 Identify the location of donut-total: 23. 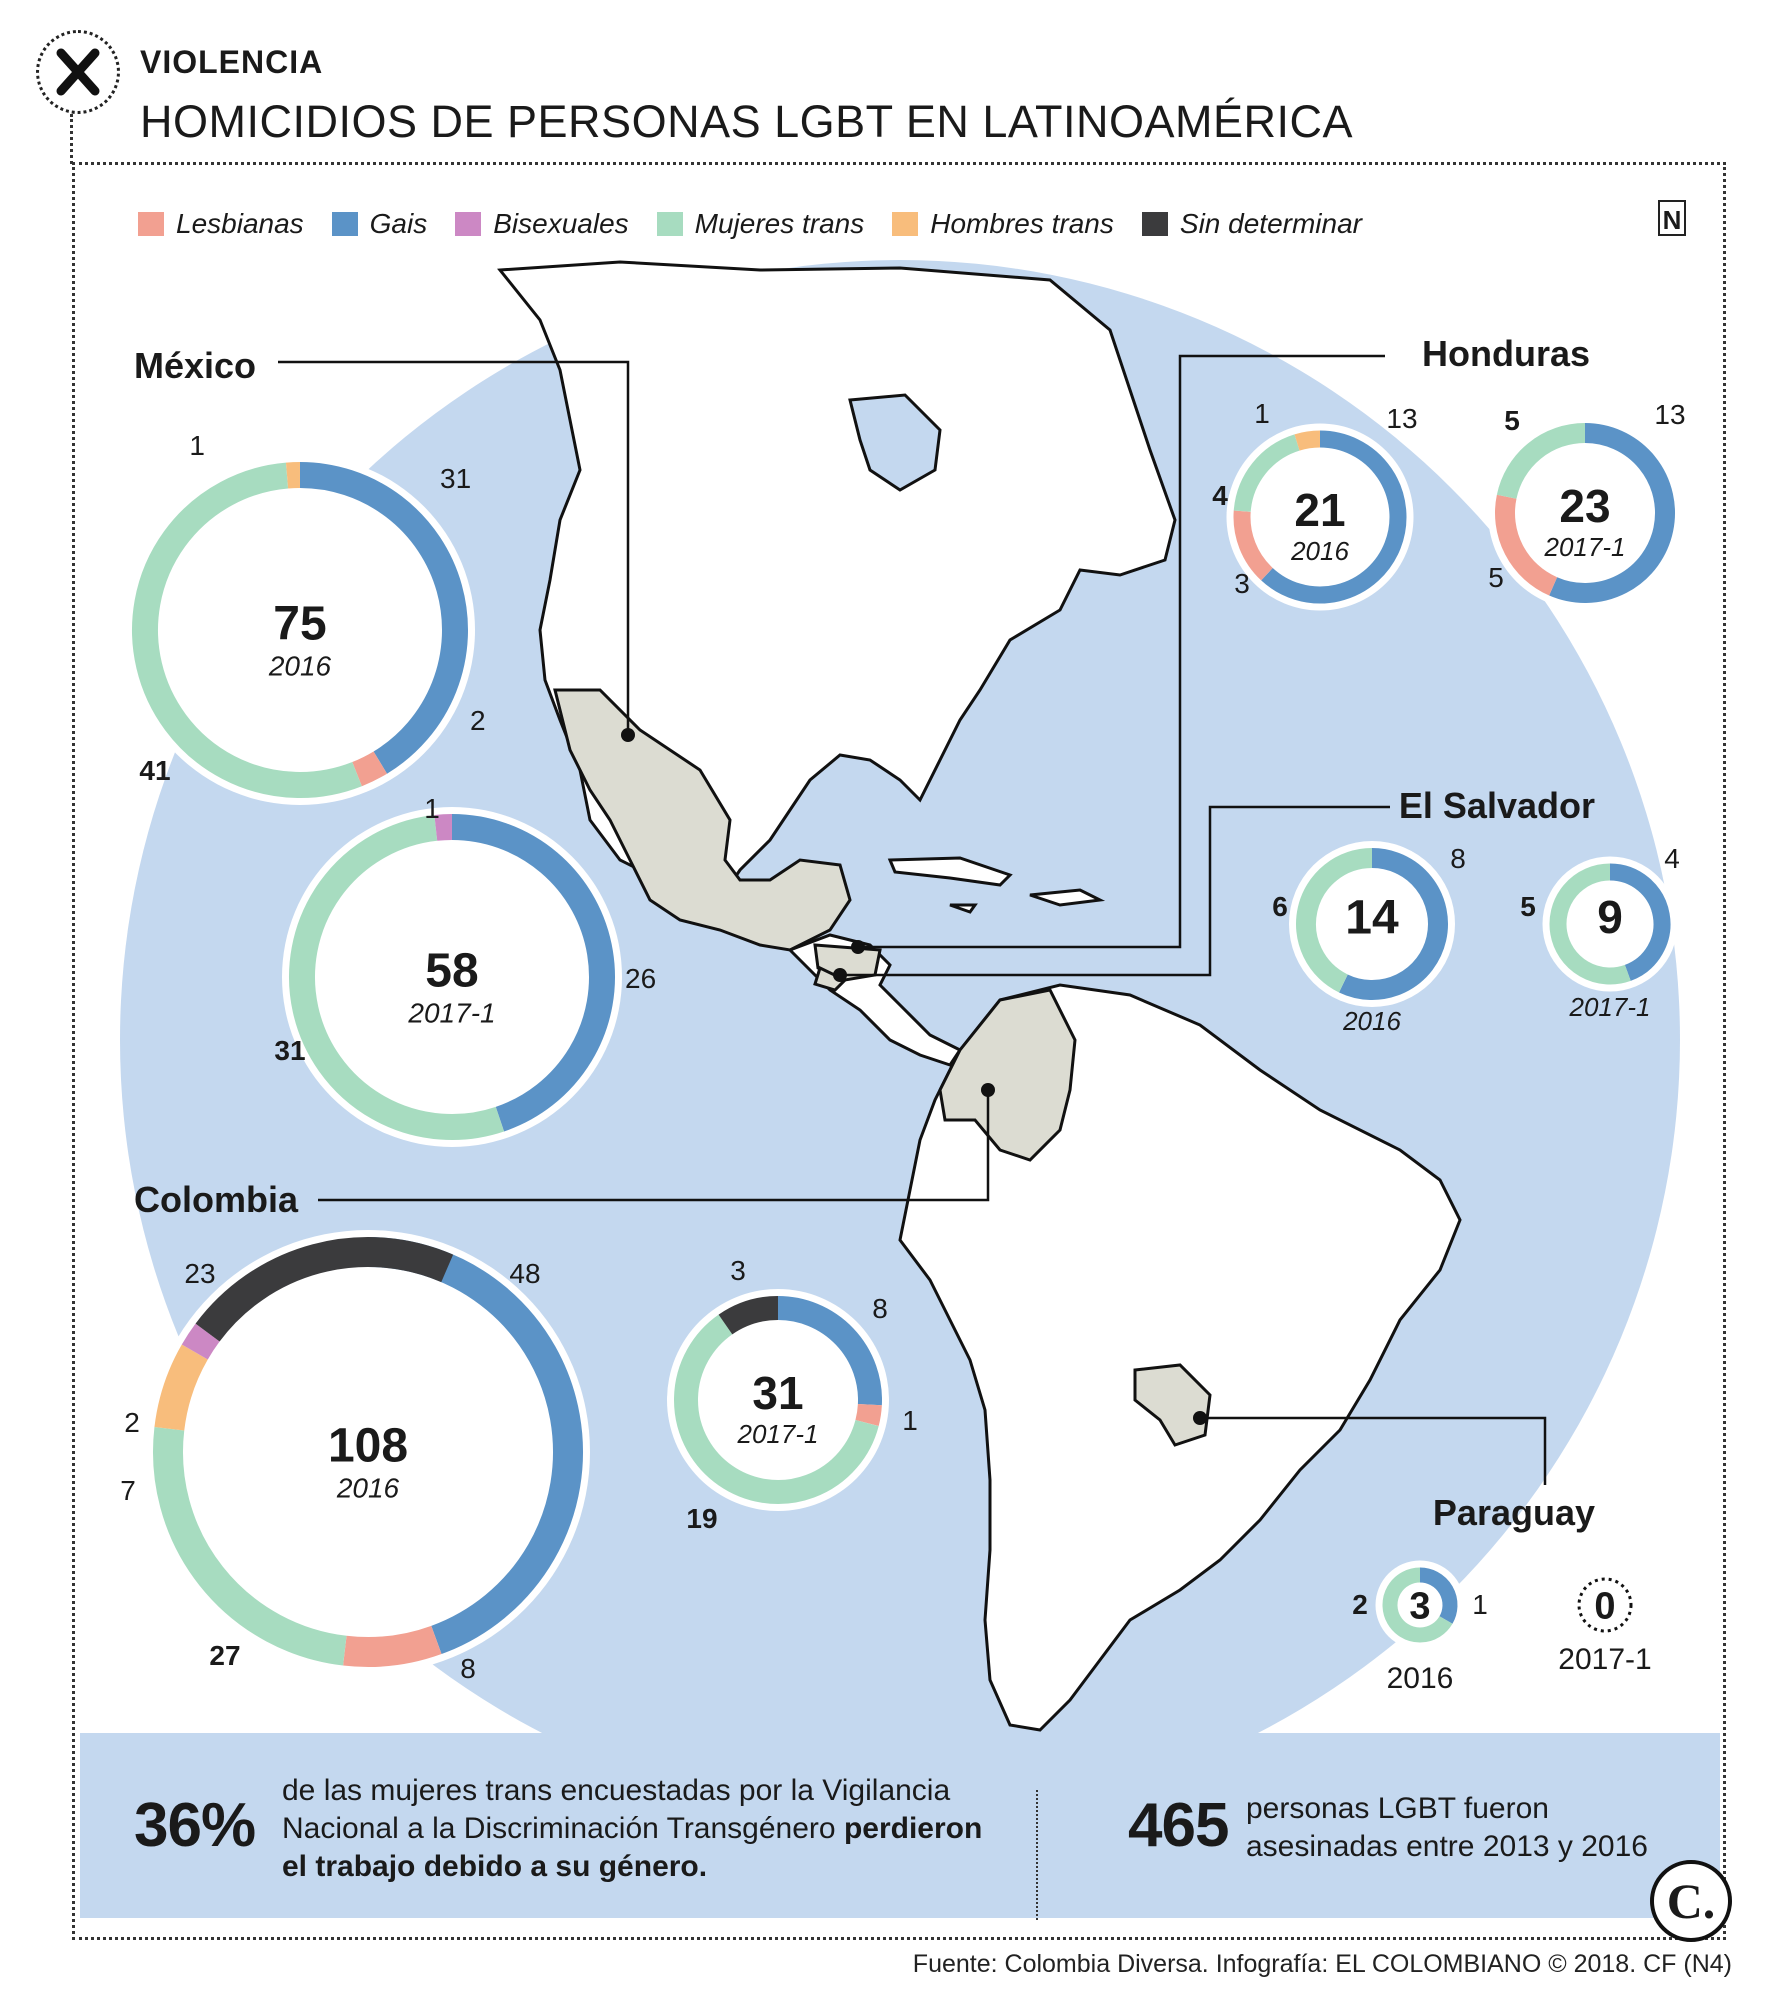
(1584, 506).